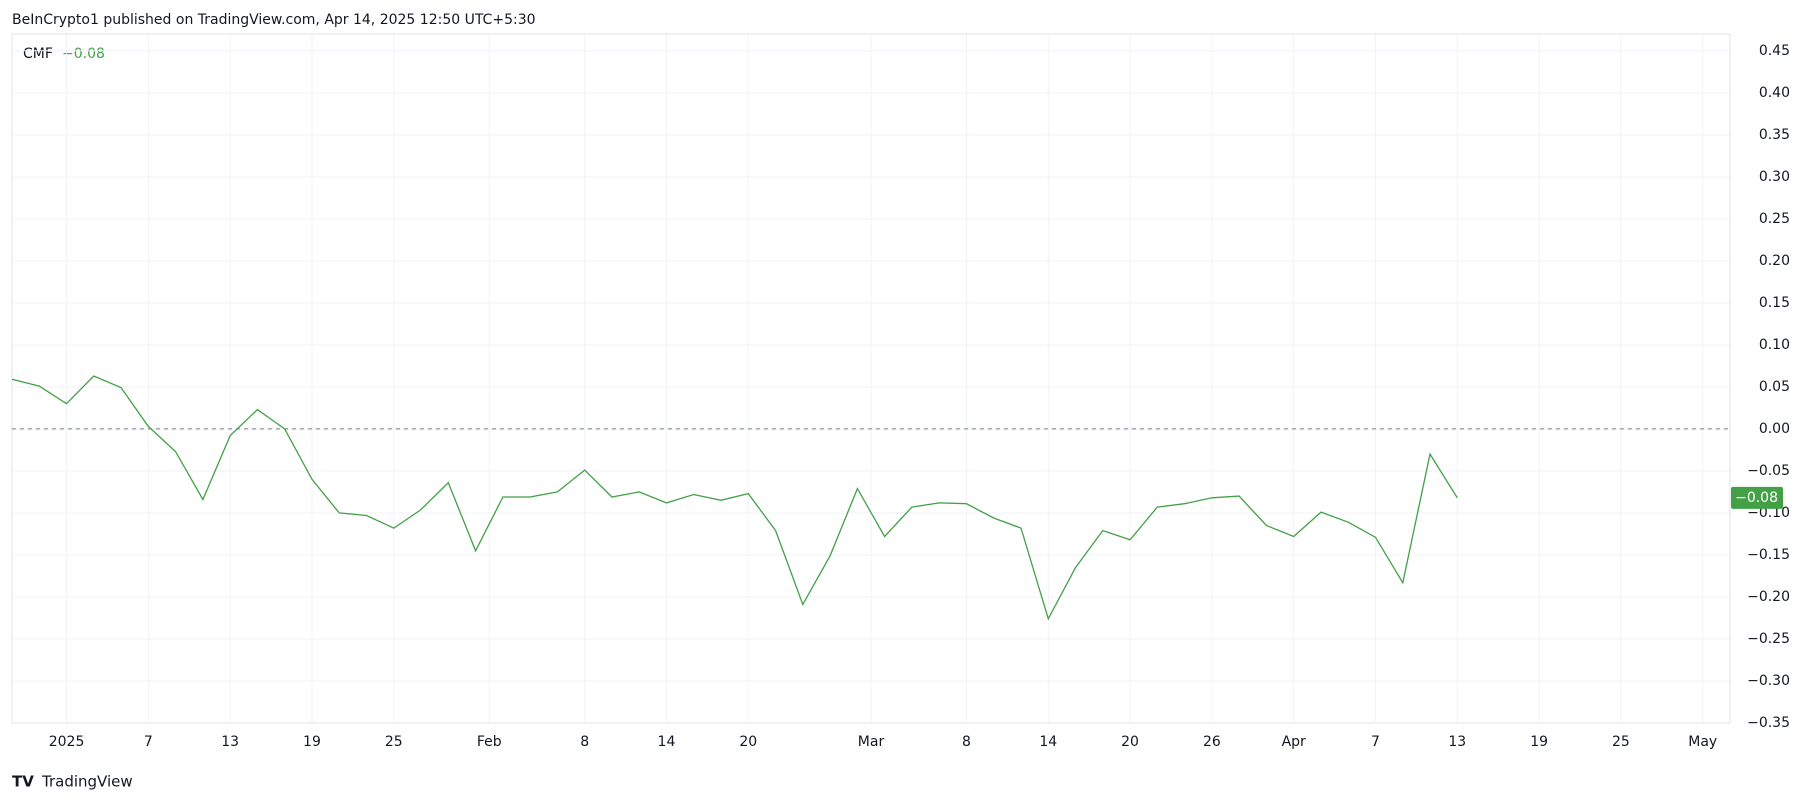 This screenshot has height=803, width=1805. What do you see at coordinates (1774, 93) in the screenshot?
I see `y-tick-label: 0.40` at bounding box center [1774, 93].